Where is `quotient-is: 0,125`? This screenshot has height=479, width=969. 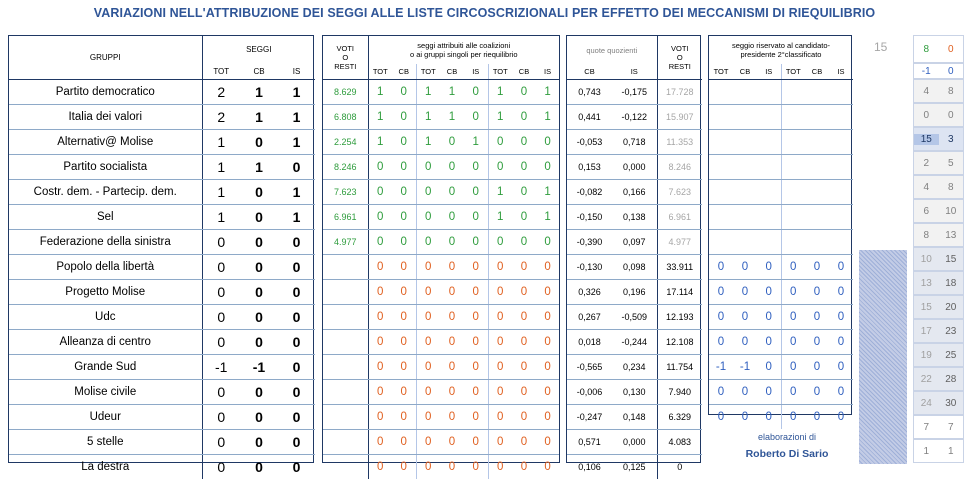
quotient-is: 0,125 is located at coordinates (634, 467).